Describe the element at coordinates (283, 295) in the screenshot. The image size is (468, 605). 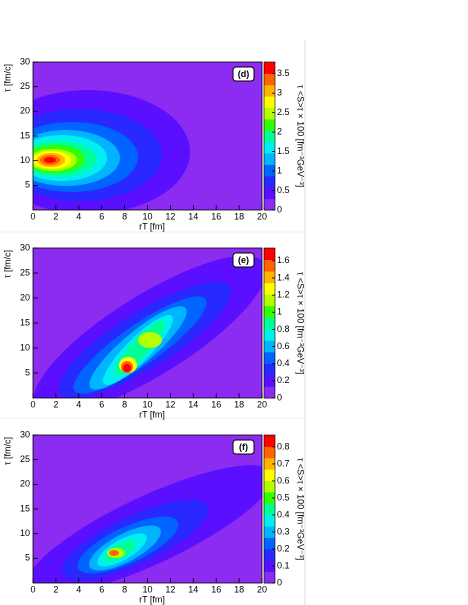
I see `z-tick-label: 1.2` at that location.